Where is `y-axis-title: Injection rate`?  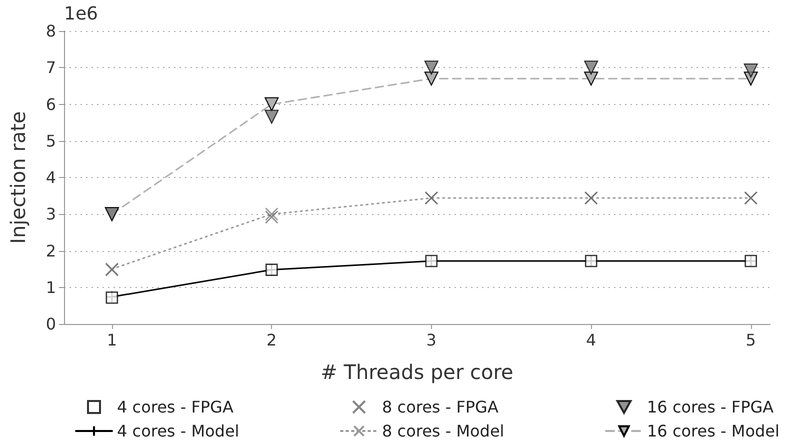 y-axis-title: Injection rate is located at coordinates (18, 177).